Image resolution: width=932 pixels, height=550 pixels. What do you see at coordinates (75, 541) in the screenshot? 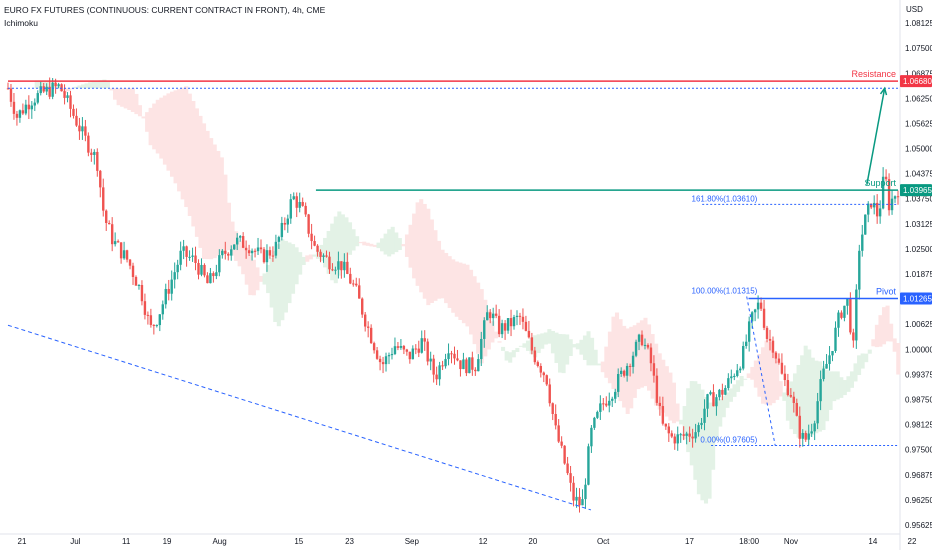
I see `time-tick-label: Jul` at bounding box center [75, 541].